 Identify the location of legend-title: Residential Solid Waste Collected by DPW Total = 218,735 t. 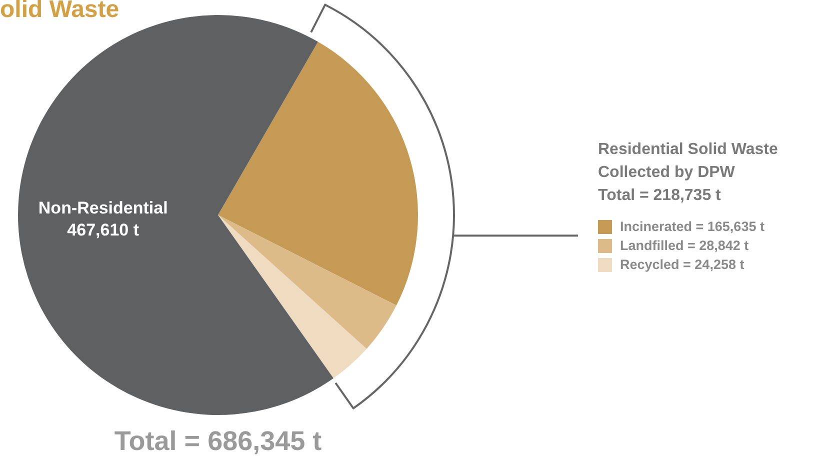
(688, 173).